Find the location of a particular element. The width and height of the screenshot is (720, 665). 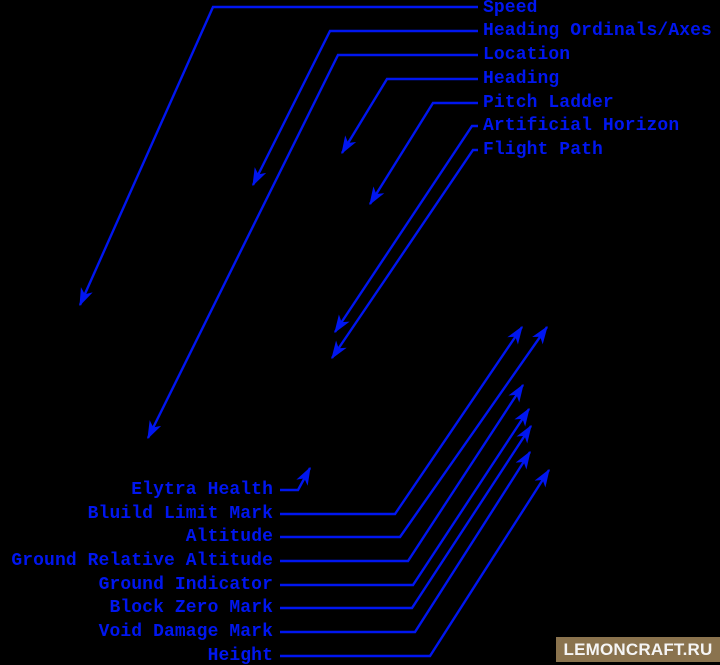

connector-heading-ordinals is located at coordinates (364, 108).